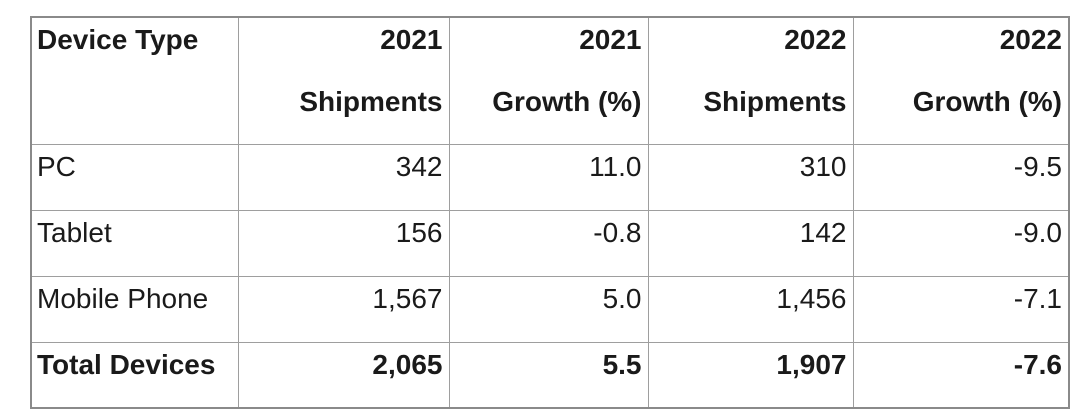 Image resolution: width=1080 pixels, height=417 pixels. Describe the element at coordinates (750, 309) in the screenshot. I see `cell-2022-shipments: 1,456` at that location.